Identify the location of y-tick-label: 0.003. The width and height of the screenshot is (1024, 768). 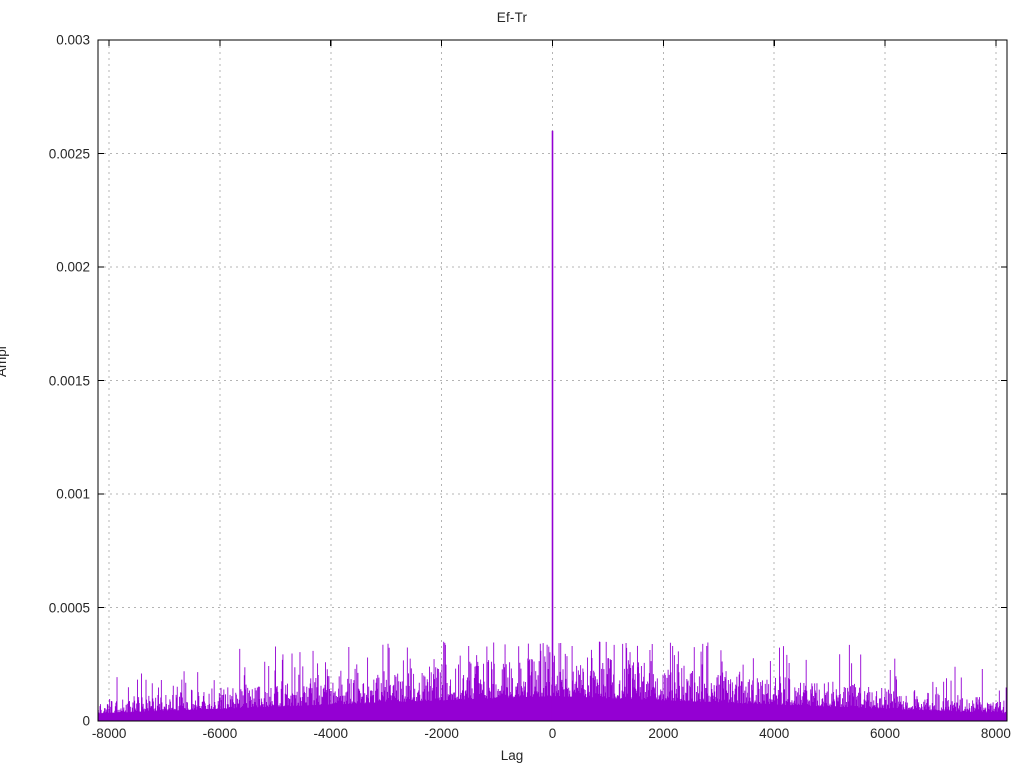
(73, 40).